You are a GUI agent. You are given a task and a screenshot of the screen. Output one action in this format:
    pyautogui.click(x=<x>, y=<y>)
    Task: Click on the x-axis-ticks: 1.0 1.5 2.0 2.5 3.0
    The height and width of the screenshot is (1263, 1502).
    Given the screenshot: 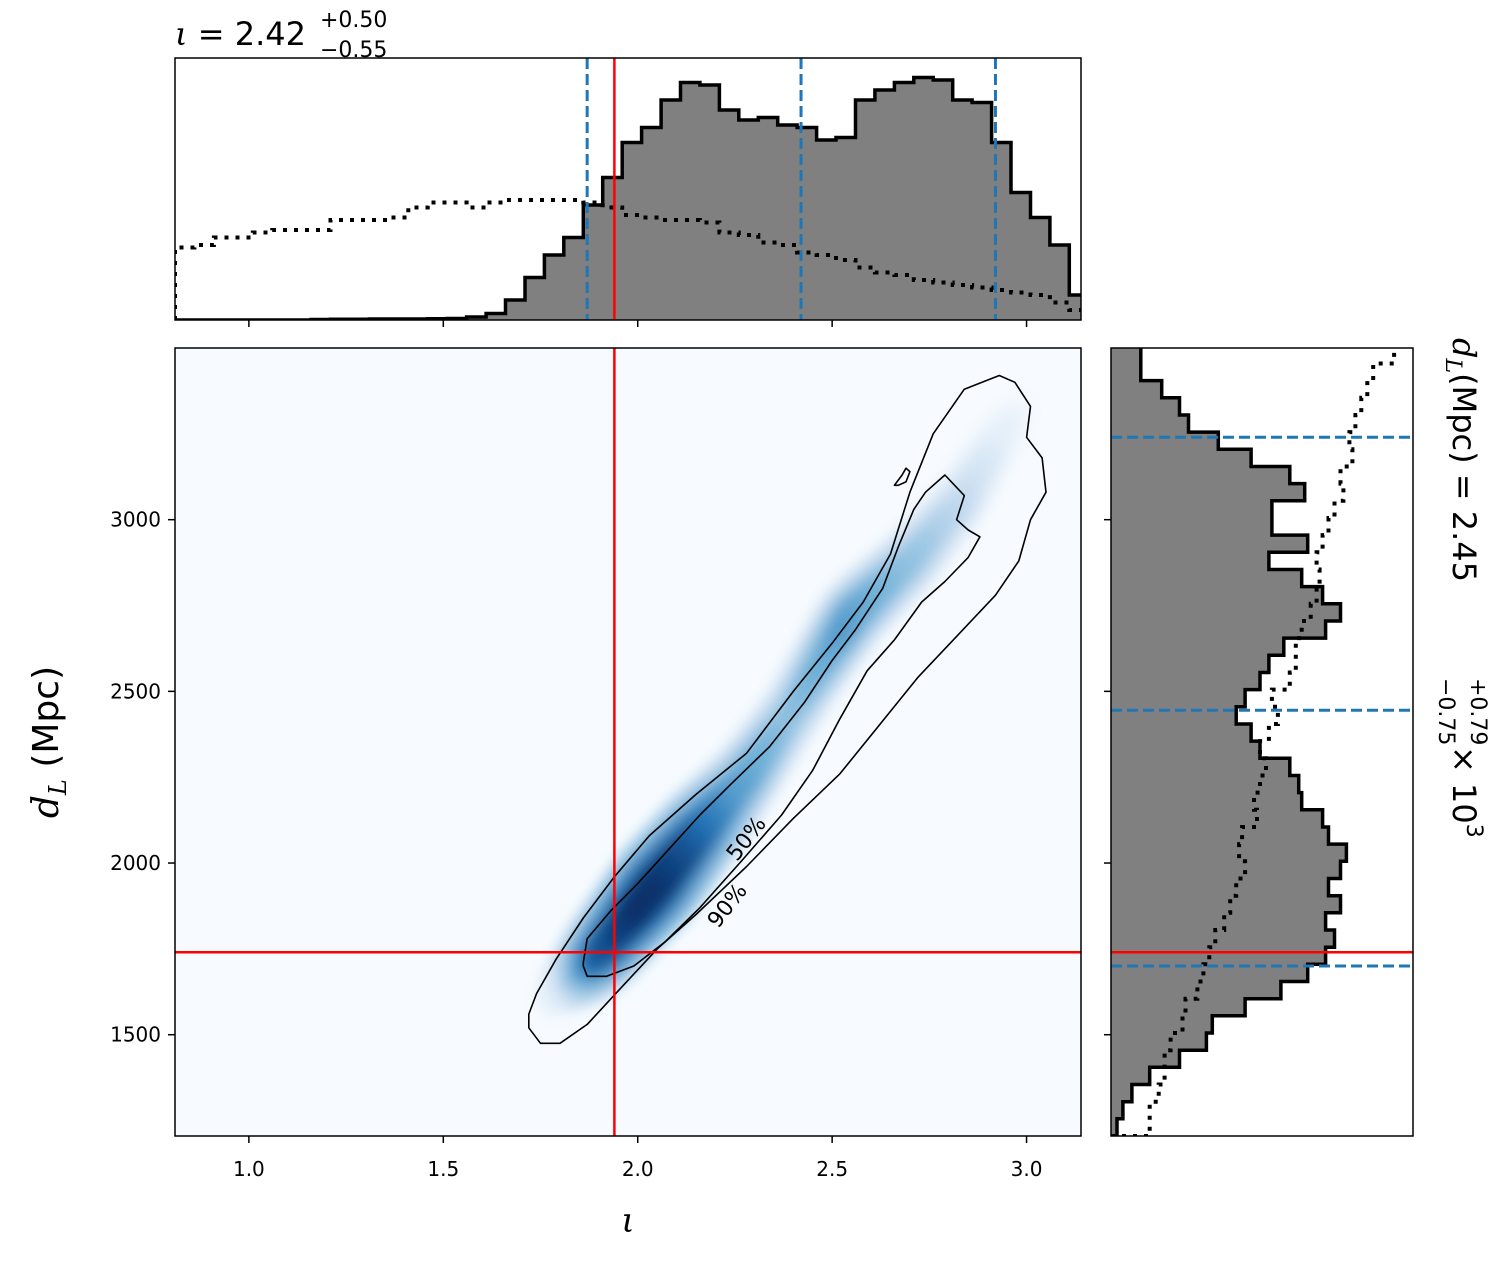 What is the action you would take?
    pyautogui.click(x=637, y=1158)
    